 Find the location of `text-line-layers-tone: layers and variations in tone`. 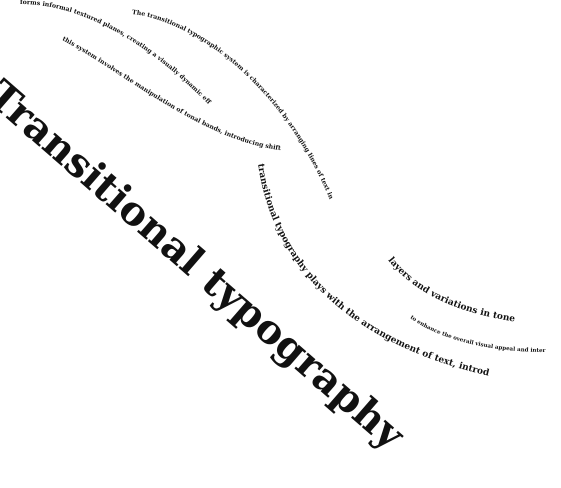

text-line-layers-tone: layers and variations in tone is located at coordinates (451, 290).